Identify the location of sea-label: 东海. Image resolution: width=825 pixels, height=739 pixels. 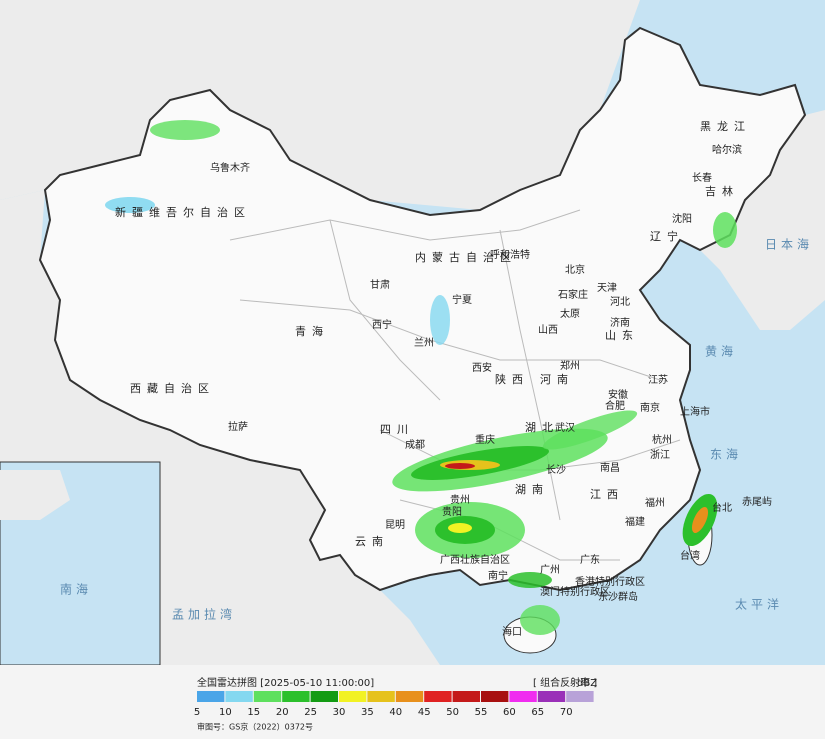
(726, 454).